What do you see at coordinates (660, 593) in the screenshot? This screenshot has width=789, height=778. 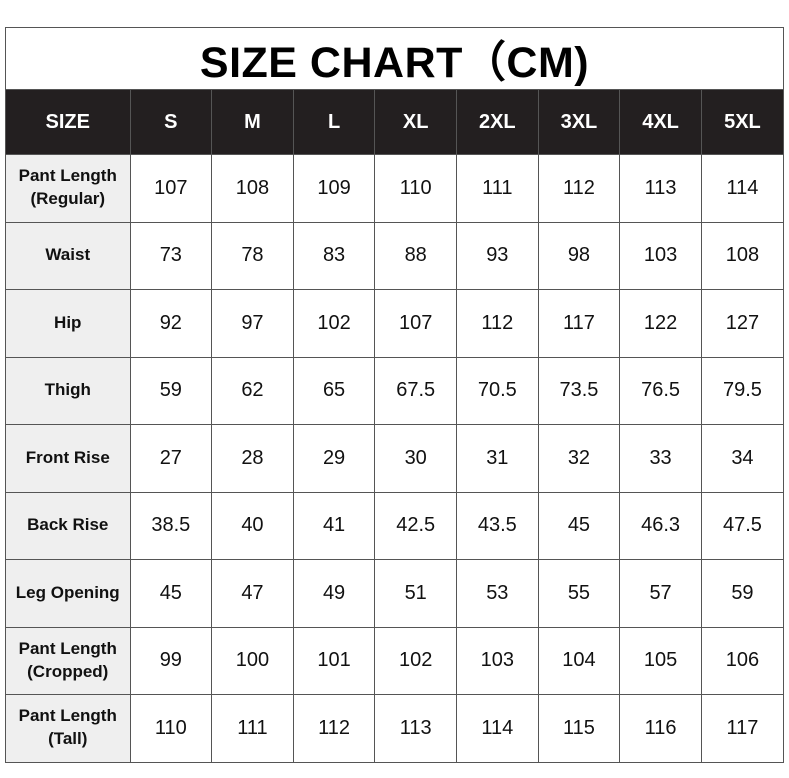 I see `table-cell: 57` at bounding box center [660, 593].